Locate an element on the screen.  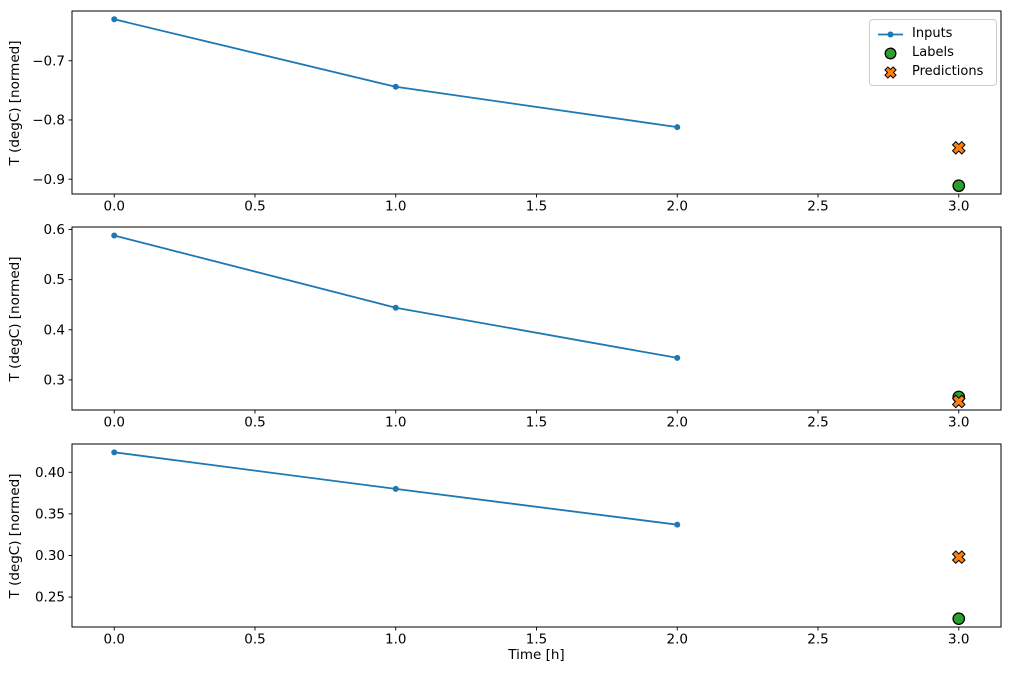
legend-label-inputs: Inputs is located at coordinates (932, 33).